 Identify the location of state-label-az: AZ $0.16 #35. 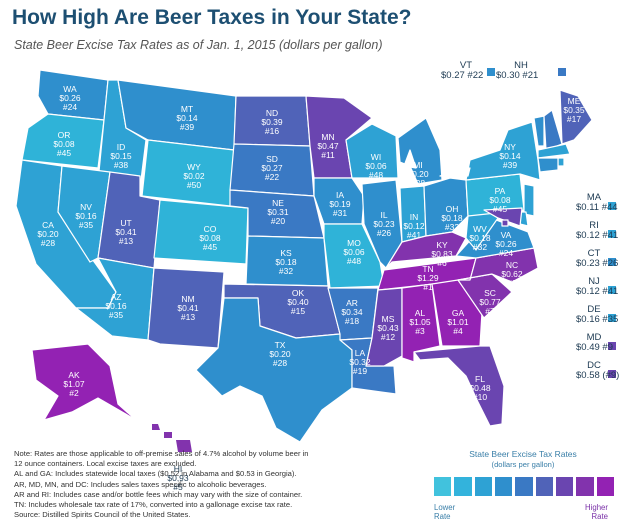
(116, 306).